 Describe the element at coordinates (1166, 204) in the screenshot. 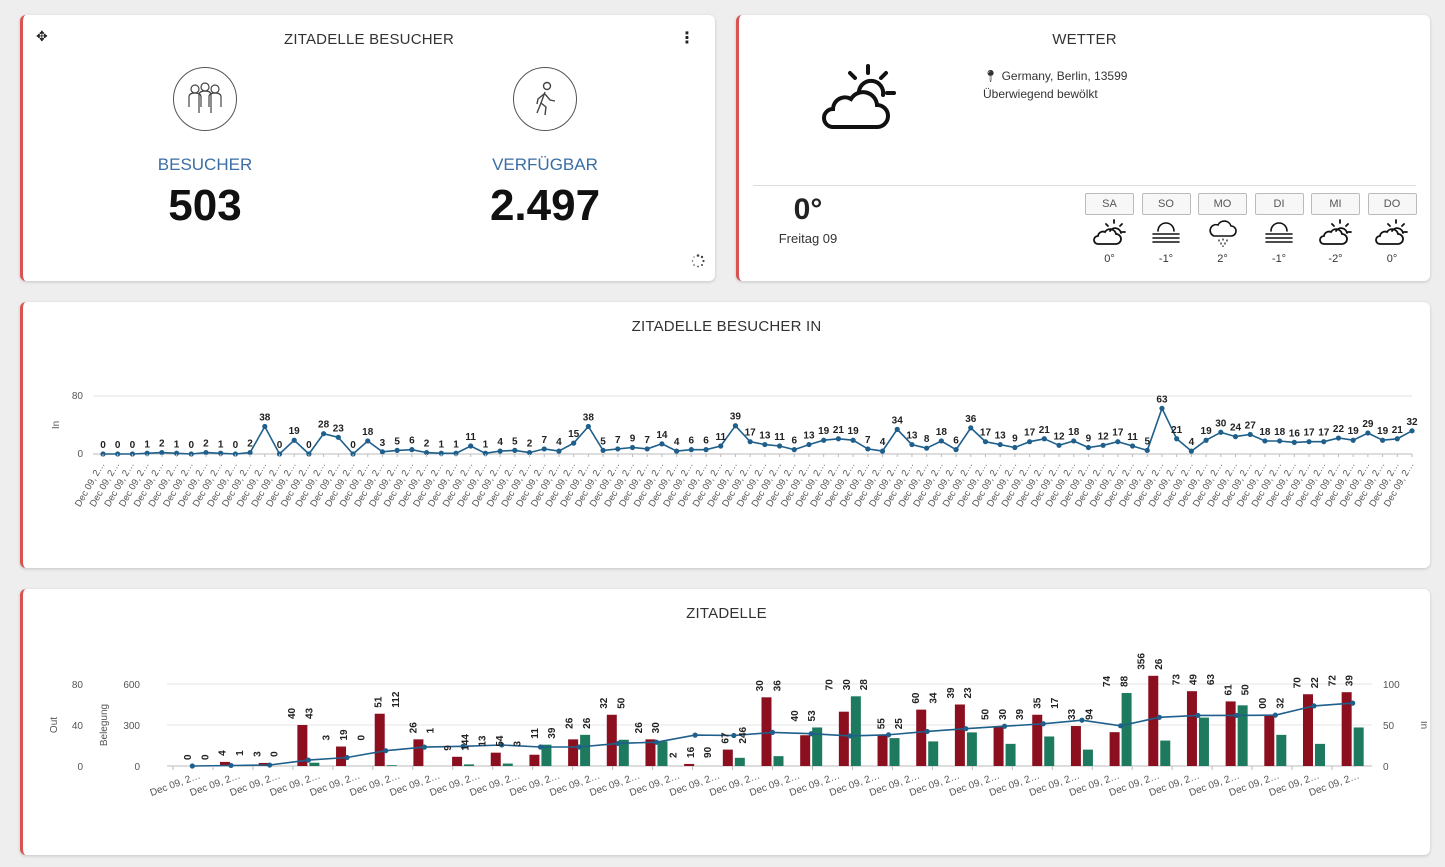

I see `forecast-day-label: SO` at that location.